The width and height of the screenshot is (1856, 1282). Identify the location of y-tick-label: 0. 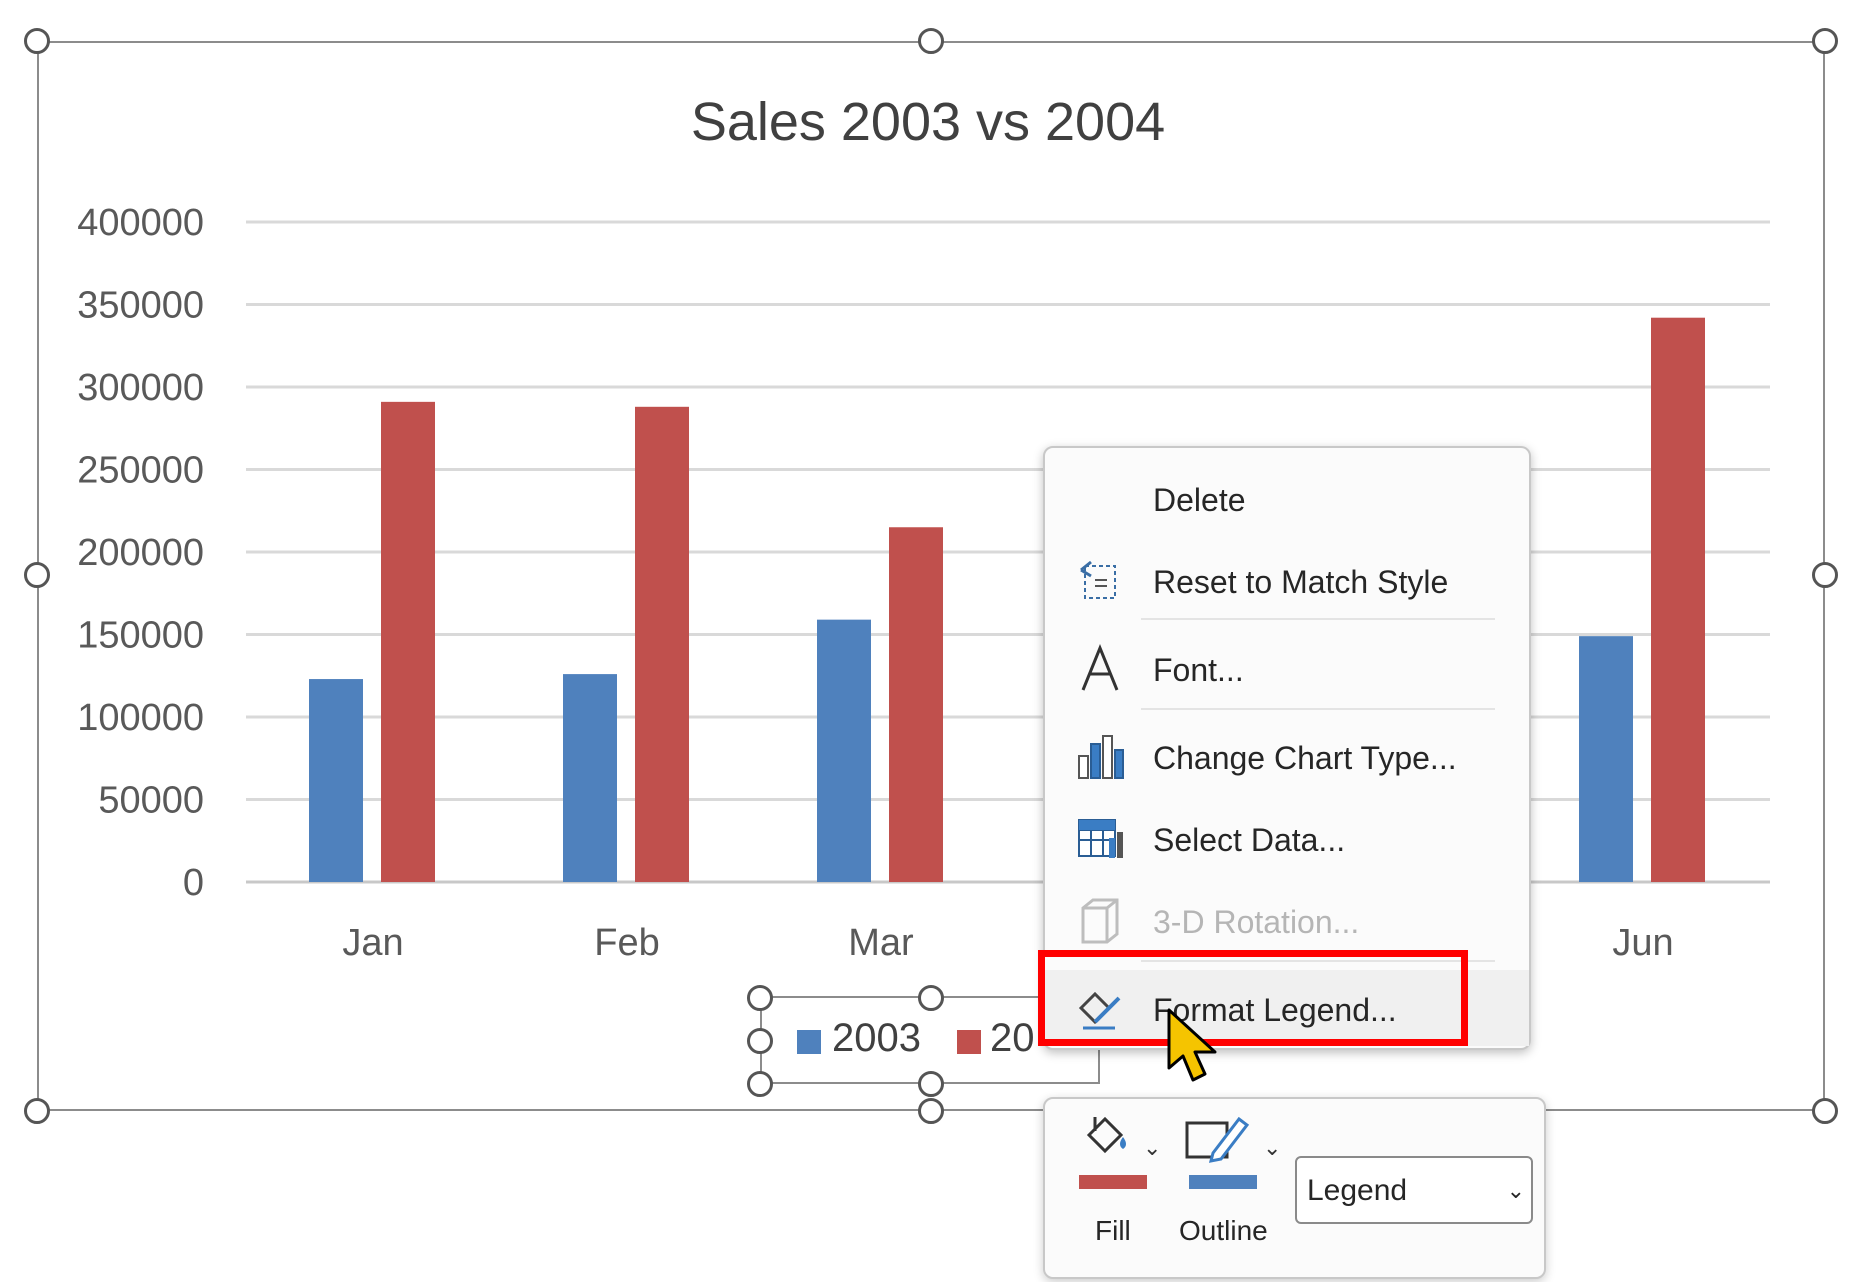
(193, 883).